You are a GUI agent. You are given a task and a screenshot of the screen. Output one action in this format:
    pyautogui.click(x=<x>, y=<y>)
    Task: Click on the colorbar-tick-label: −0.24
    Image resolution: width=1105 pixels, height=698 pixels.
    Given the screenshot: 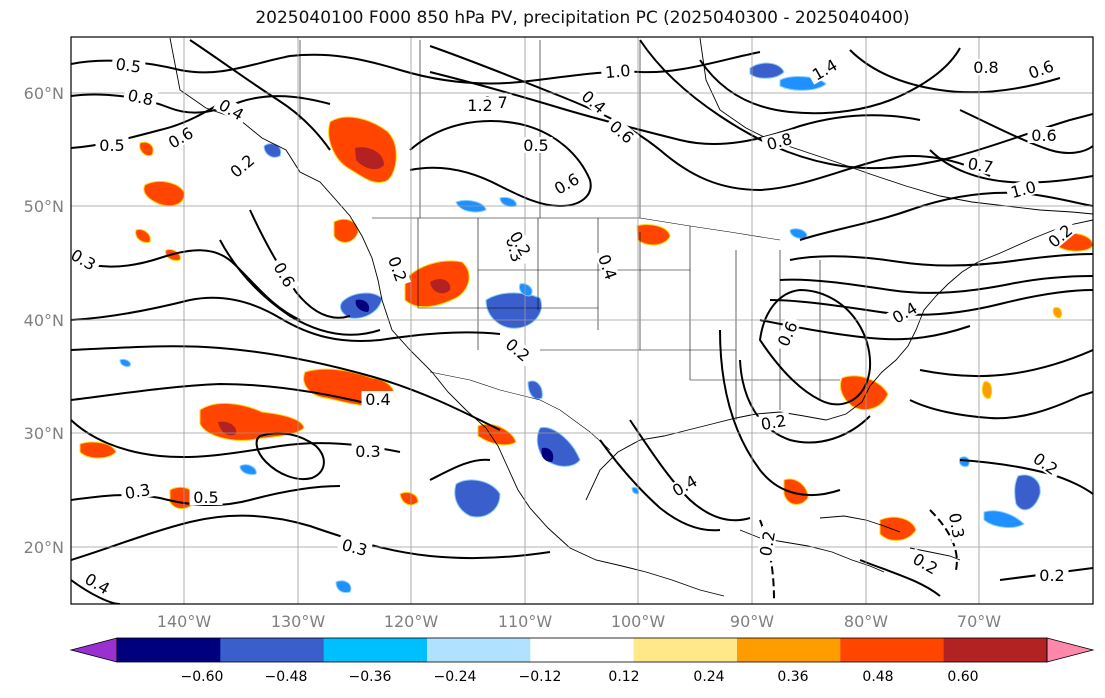 What is the action you would take?
    pyautogui.click(x=455, y=677)
    